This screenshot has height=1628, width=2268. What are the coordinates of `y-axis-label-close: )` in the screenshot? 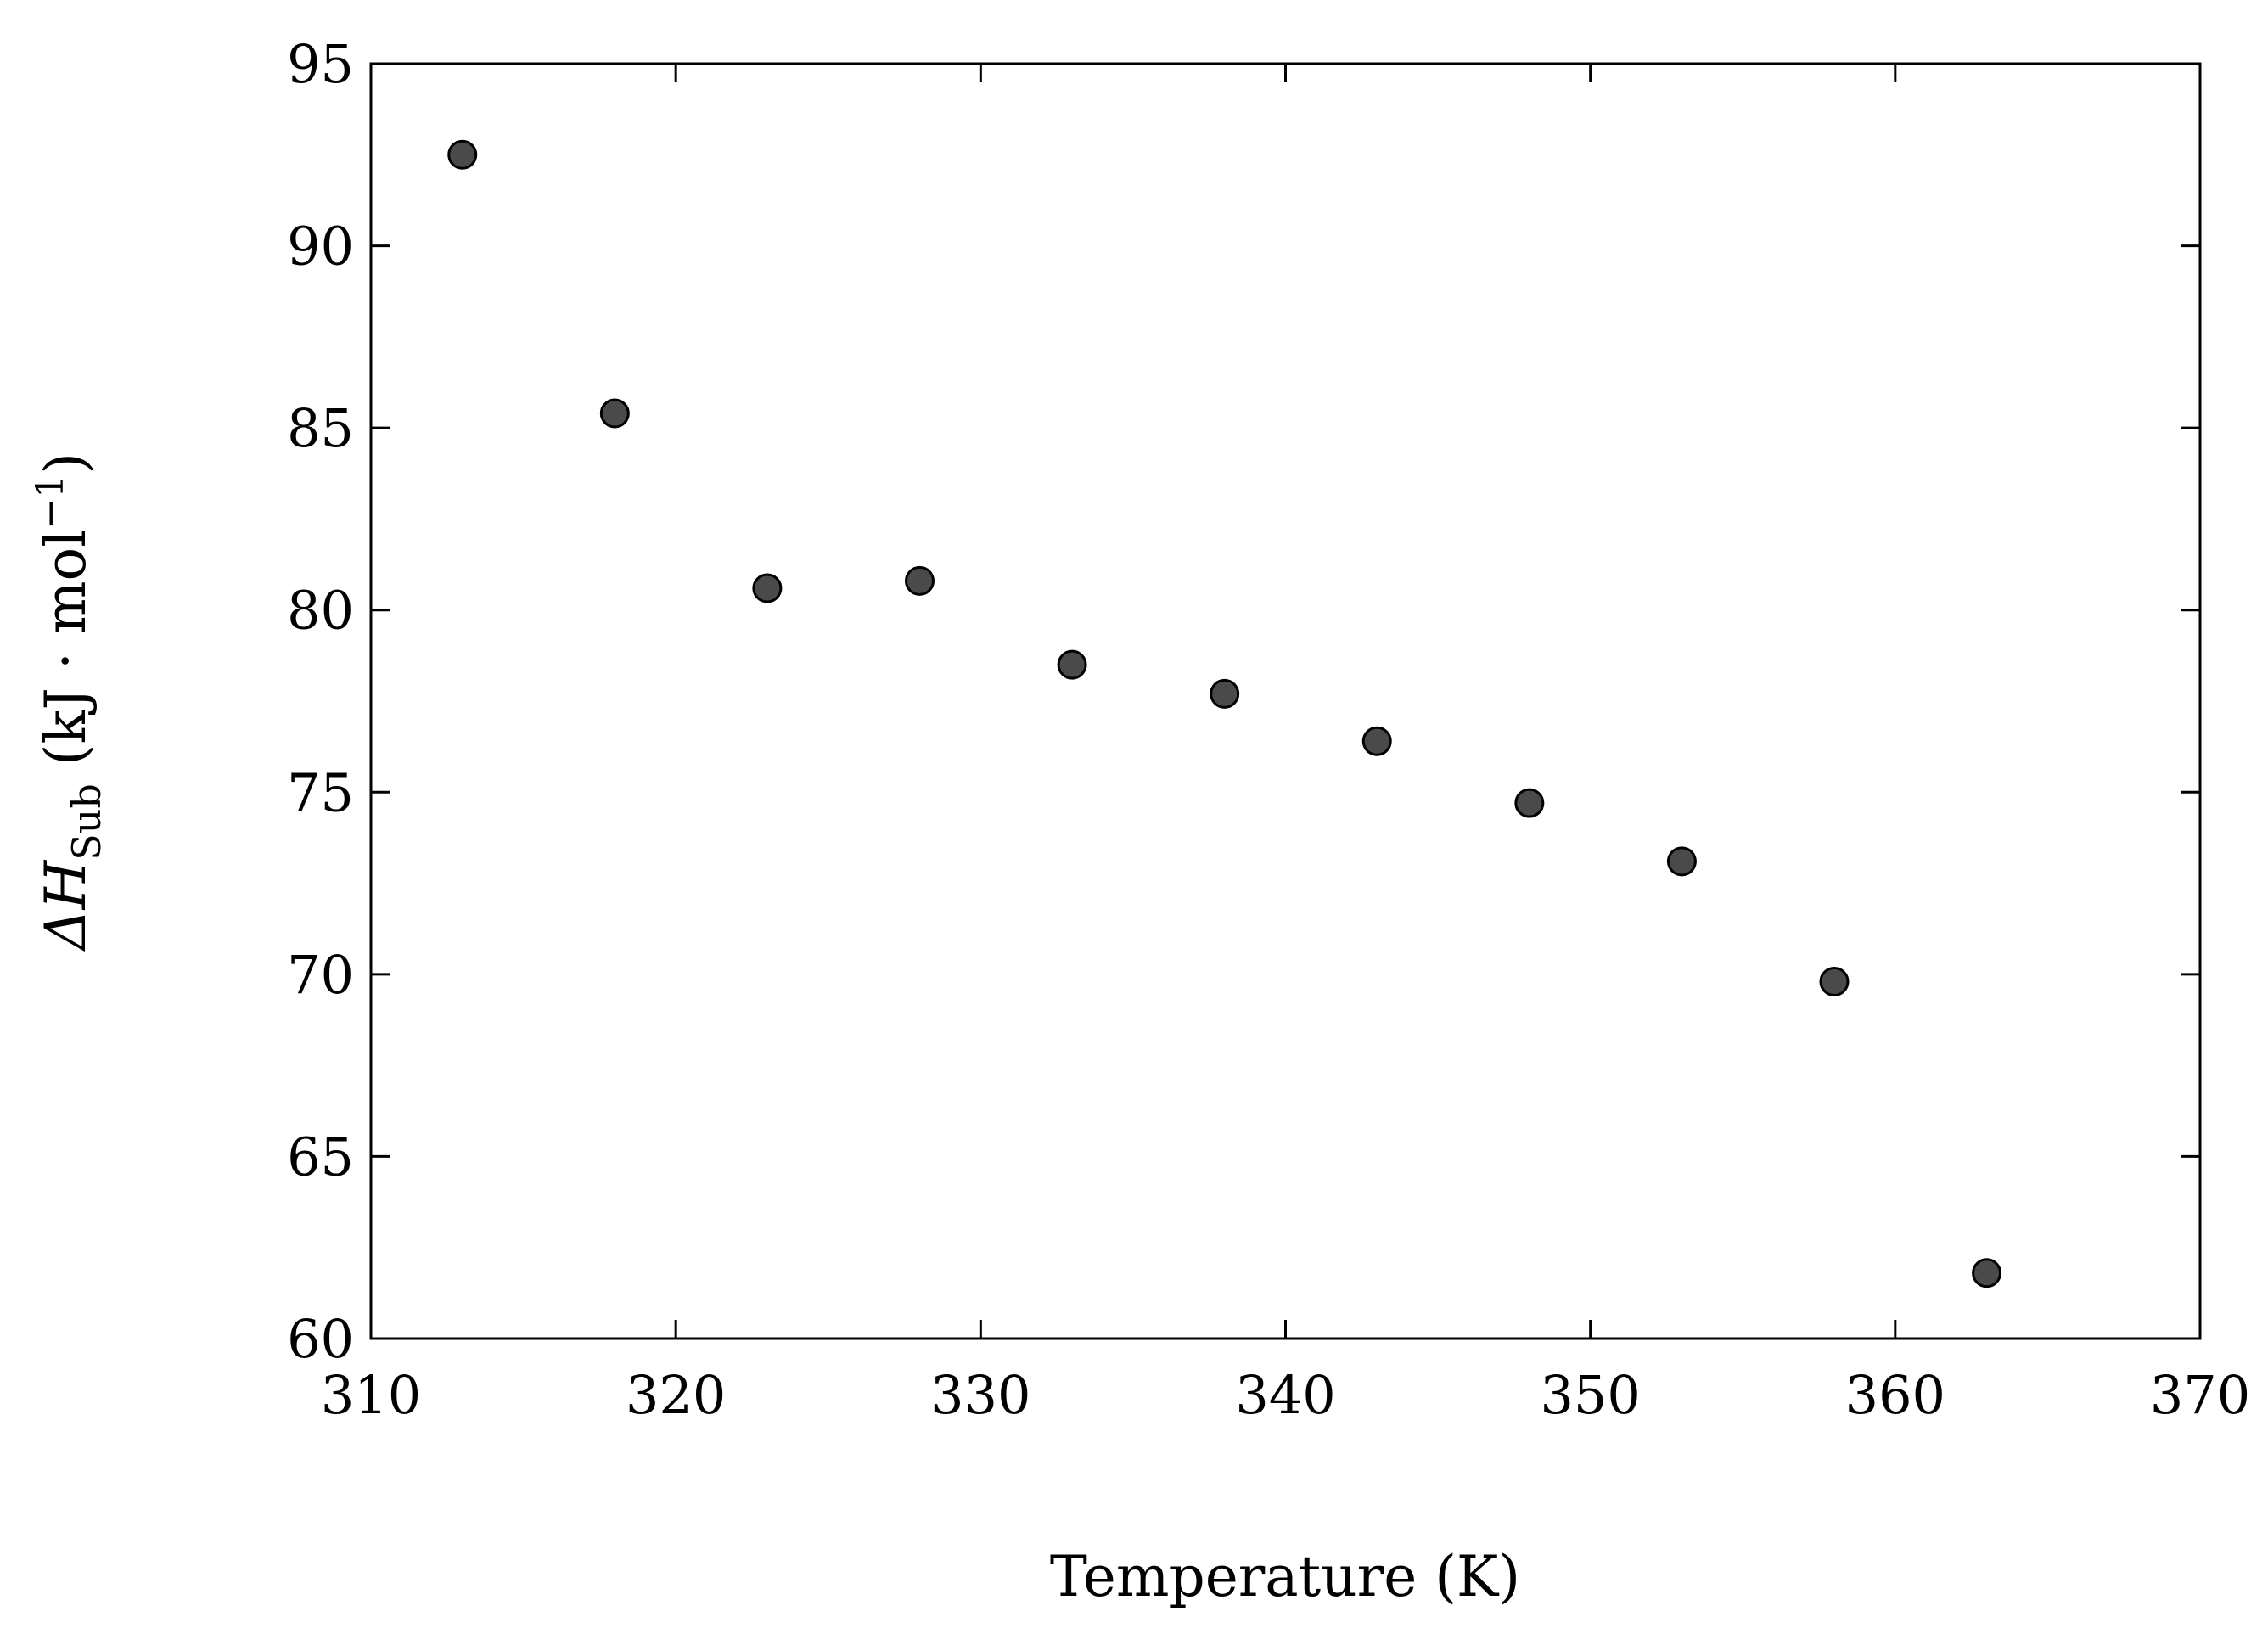 It's located at (65, 463).